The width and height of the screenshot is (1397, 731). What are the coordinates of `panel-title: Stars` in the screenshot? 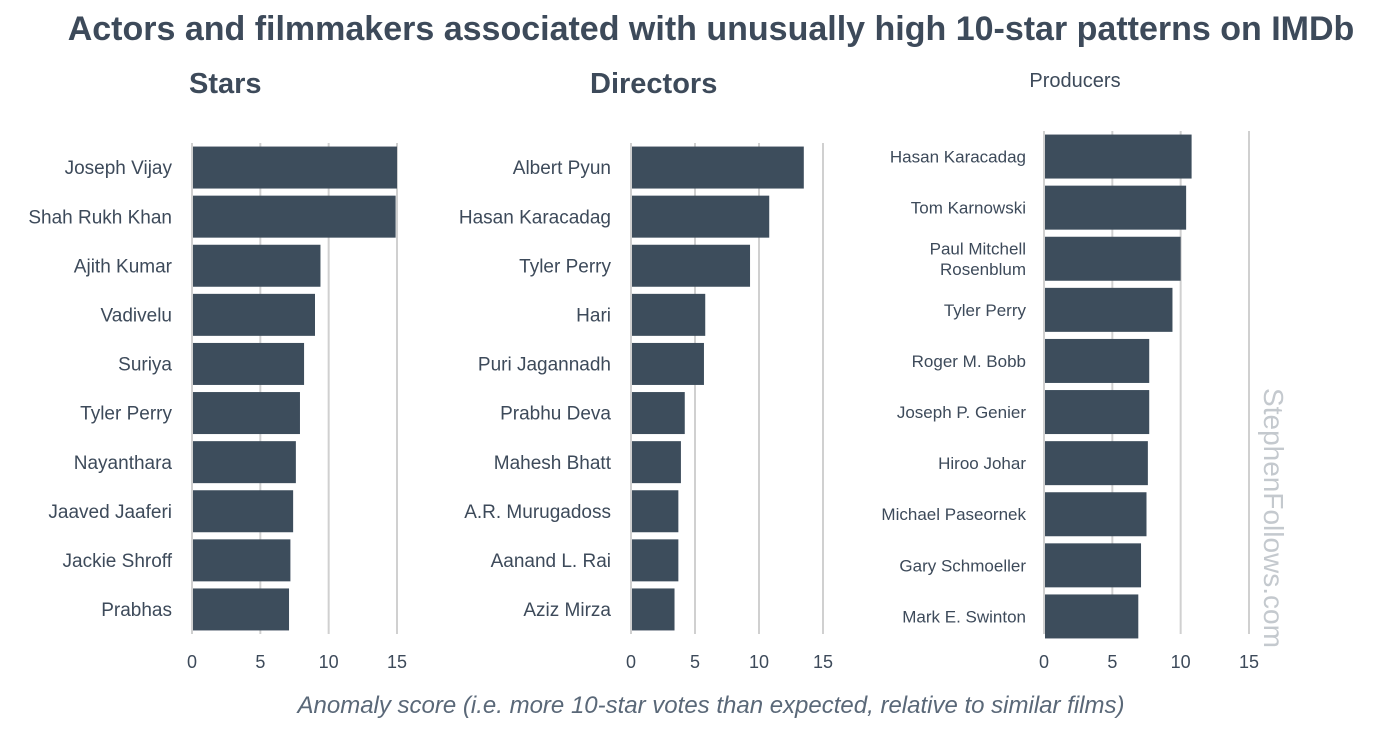 It's located at (225, 84).